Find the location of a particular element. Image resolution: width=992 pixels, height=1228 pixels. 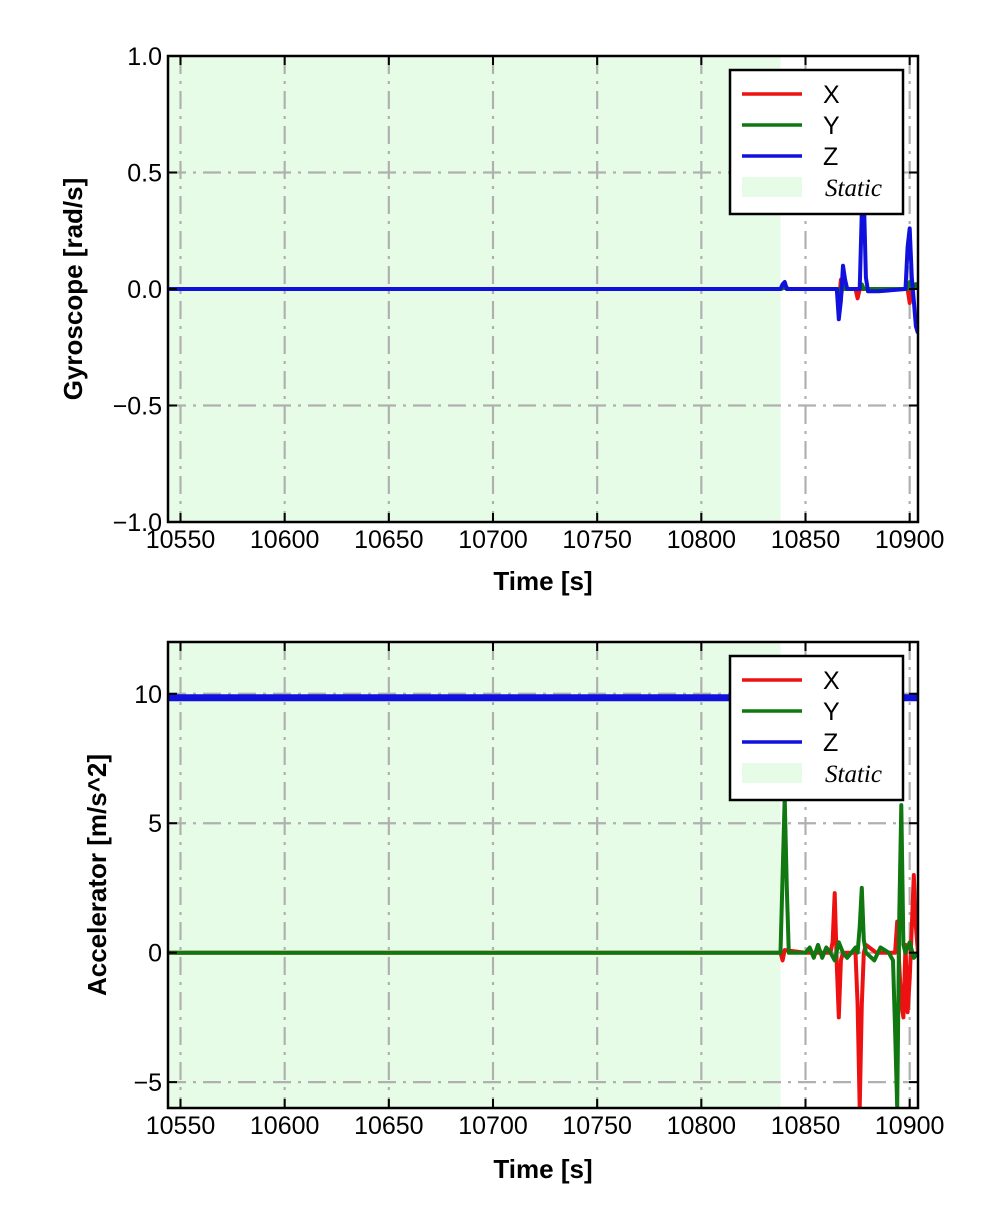

y-tick-label: 0.0 is located at coordinates (144, 290).